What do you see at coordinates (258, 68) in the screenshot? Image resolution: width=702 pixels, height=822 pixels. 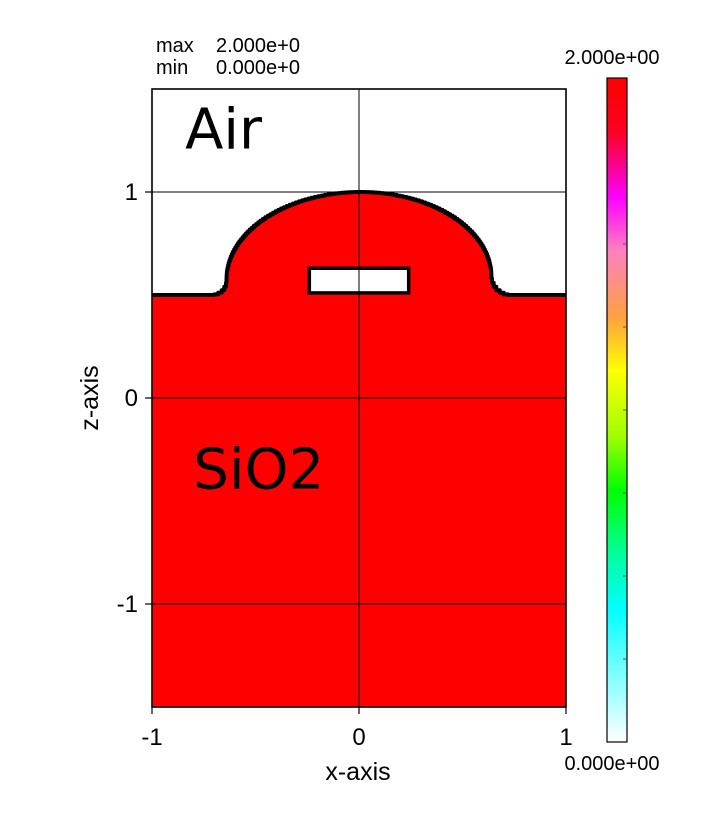 I see `min-value: 0.000e+0` at bounding box center [258, 68].